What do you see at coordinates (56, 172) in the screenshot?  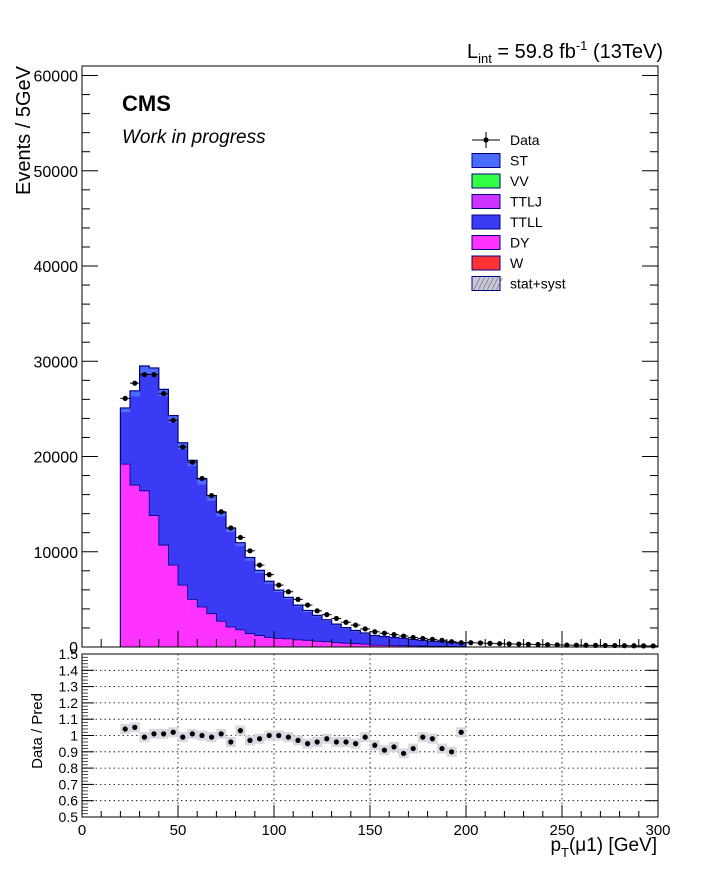 I see `y-tick-label: 50000` at bounding box center [56, 172].